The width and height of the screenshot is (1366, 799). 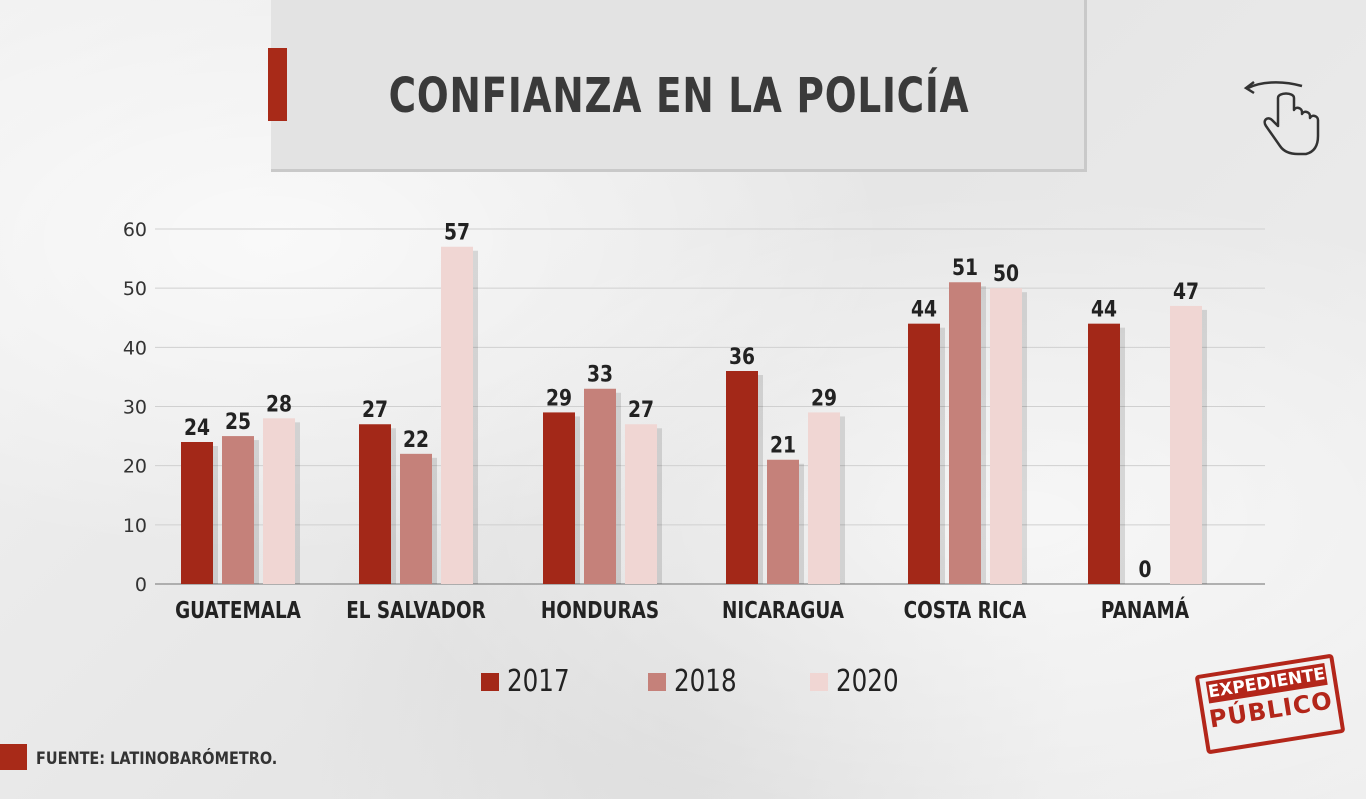 What do you see at coordinates (490, 681) in the screenshot?
I see `legend-swatch-2017` at bounding box center [490, 681].